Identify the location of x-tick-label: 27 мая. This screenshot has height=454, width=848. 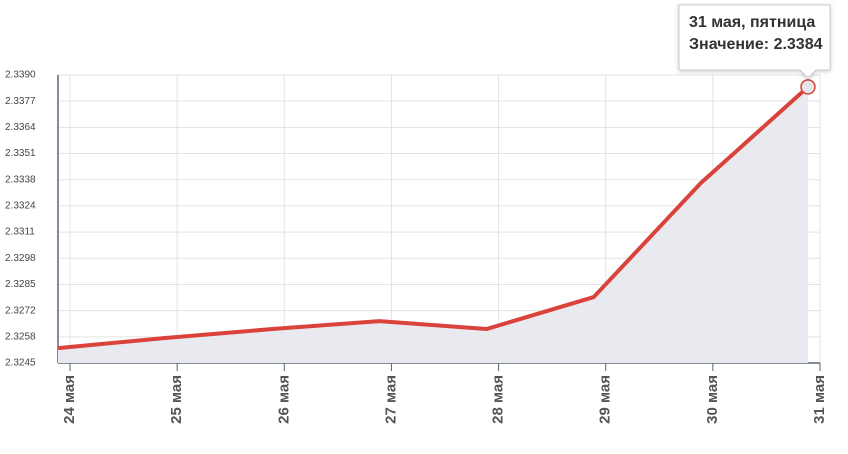
(390, 399).